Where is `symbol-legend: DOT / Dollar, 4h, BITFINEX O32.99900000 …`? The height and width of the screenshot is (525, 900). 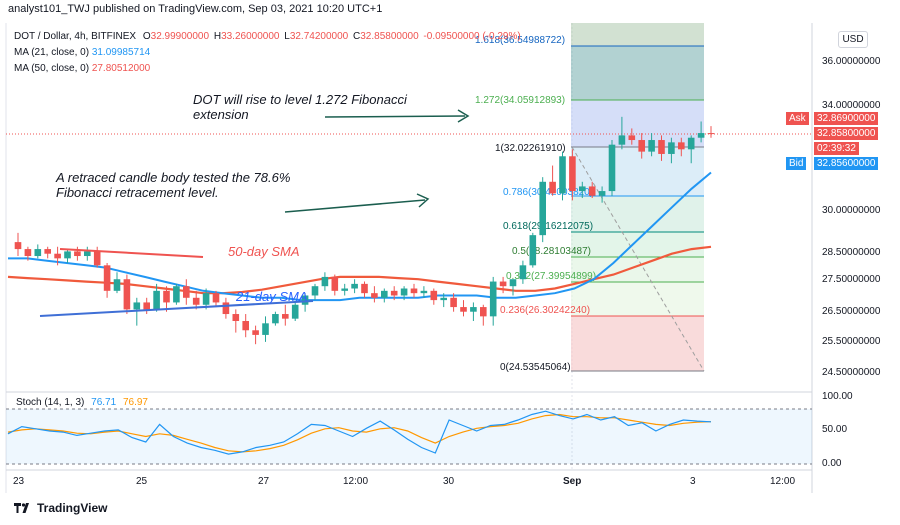
symbol-legend: DOT / Dollar, 4h, BITFINEX O32.99900000 … is located at coordinates (267, 36).